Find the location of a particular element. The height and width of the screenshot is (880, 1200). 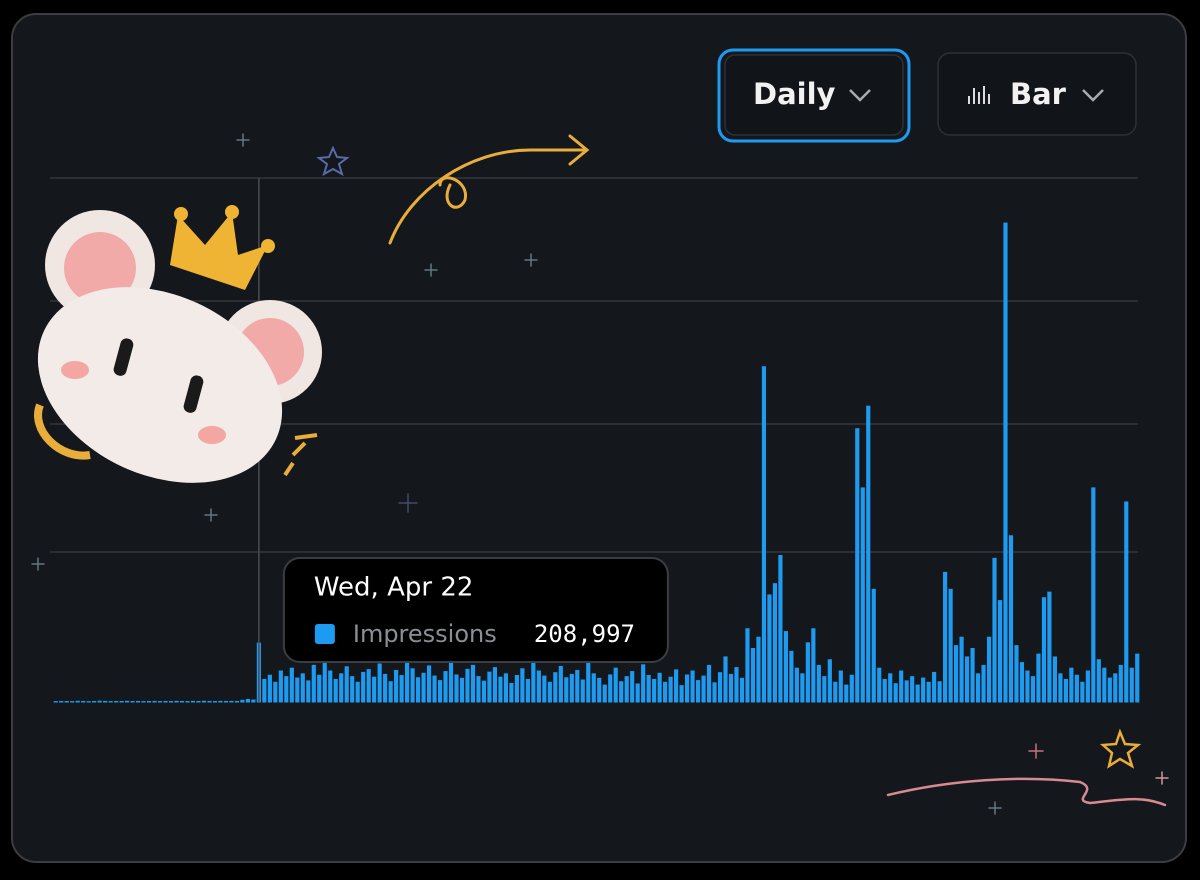

bar-icon is located at coordinates (979, 95).